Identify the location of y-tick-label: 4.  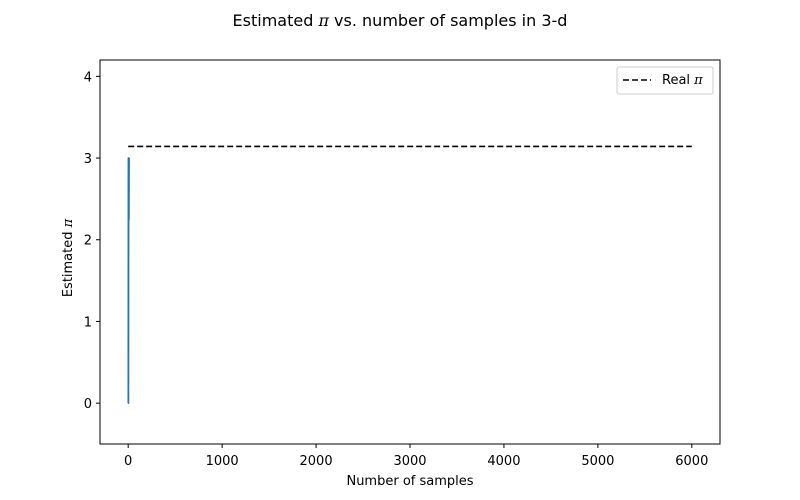
(88, 77).